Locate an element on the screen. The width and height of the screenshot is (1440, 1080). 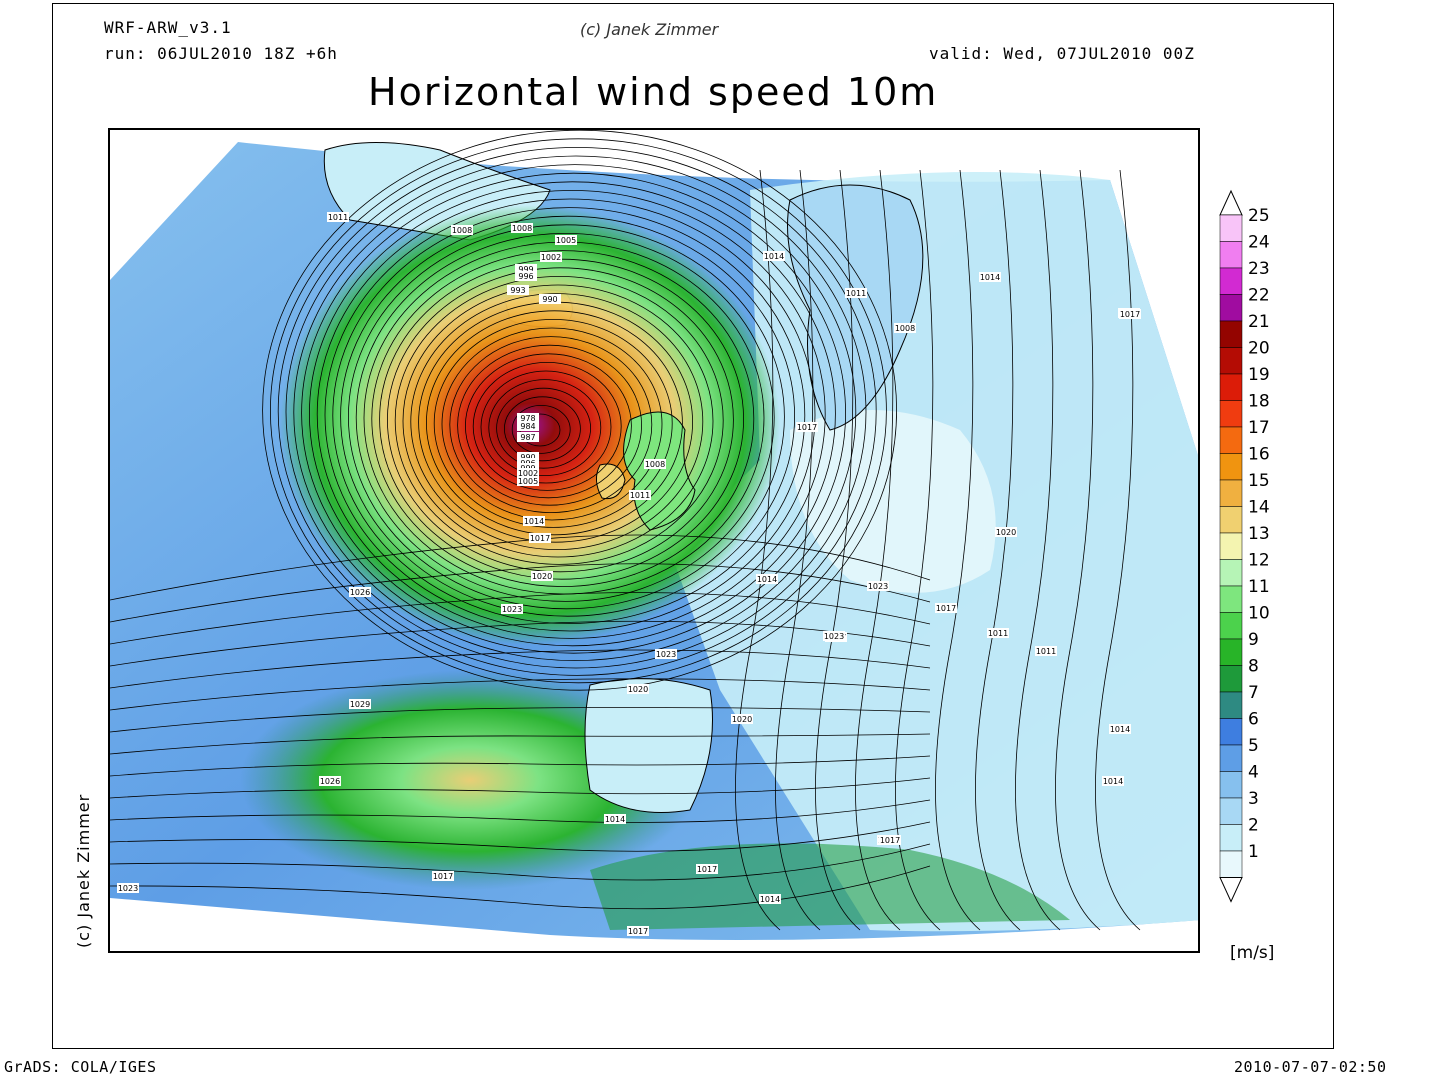
run-info: run: 06JUL2010 18Z +6h is located at coordinates (221, 53).